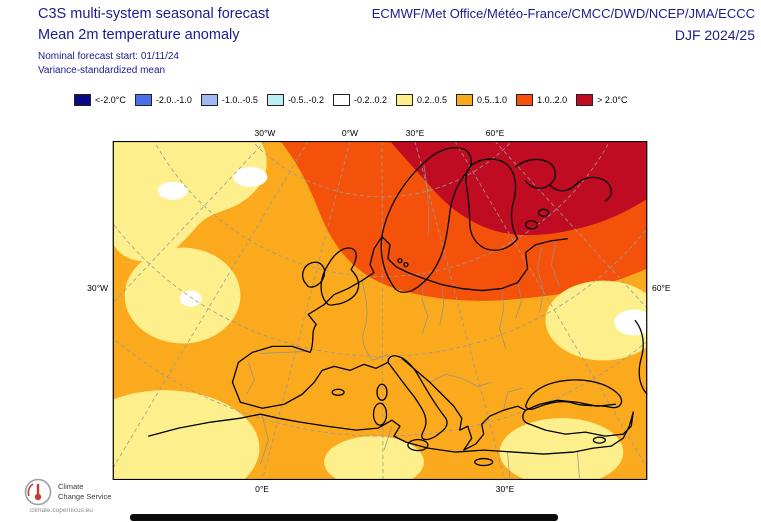 The height and width of the screenshot is (522, 761). Describe the element at coordinates (612, 100) in the screenshot. I see `legend-label: > 2.0°C` at that location.